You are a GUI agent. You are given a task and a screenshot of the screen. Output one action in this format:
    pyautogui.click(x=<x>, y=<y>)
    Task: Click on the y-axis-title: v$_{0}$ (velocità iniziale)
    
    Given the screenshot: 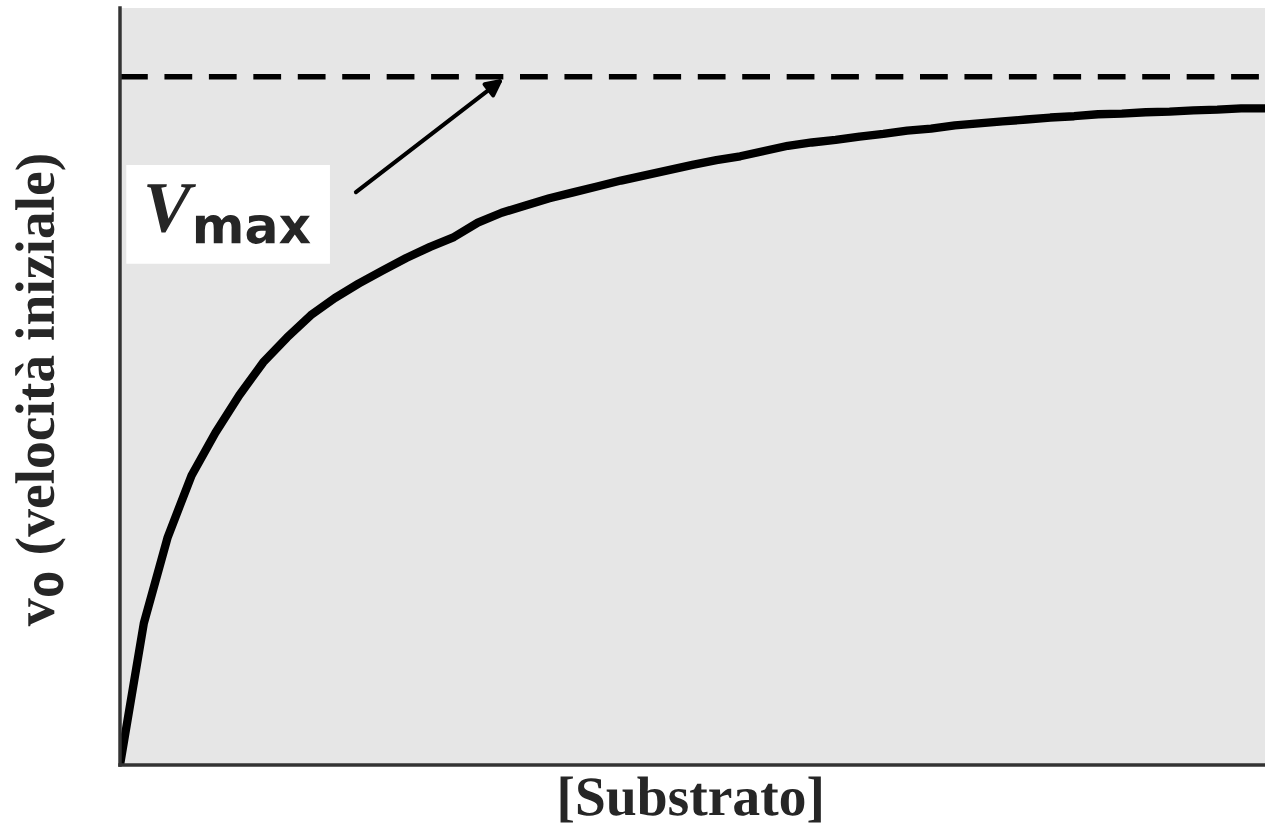 What is the action you would take?
    pyautogui.click(x=40, y=391)
    